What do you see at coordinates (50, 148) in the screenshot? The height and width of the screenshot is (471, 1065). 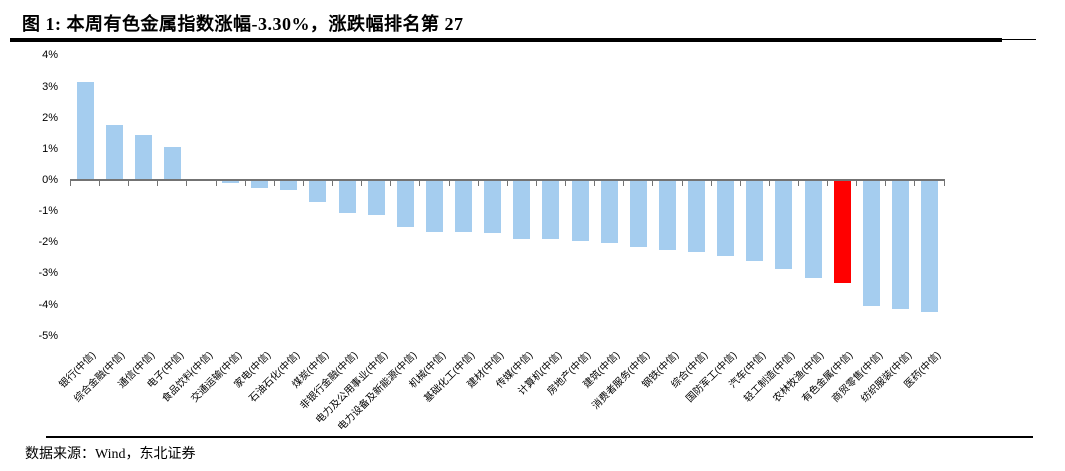 I see `y-tick-label: 1%` at bounding box center [50, 148].